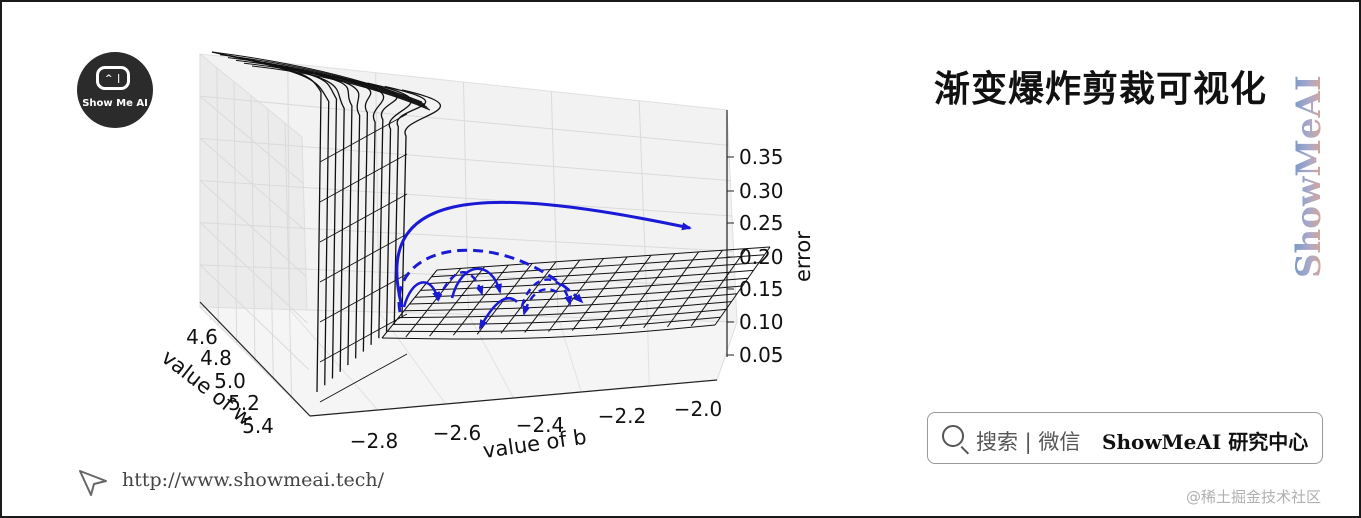 The height and width of the screenshot is (518, 1361). What do you see at coordinates (93, 483) in the screenshot?
I see `cursor-icon` at bounding box center [93, 483].